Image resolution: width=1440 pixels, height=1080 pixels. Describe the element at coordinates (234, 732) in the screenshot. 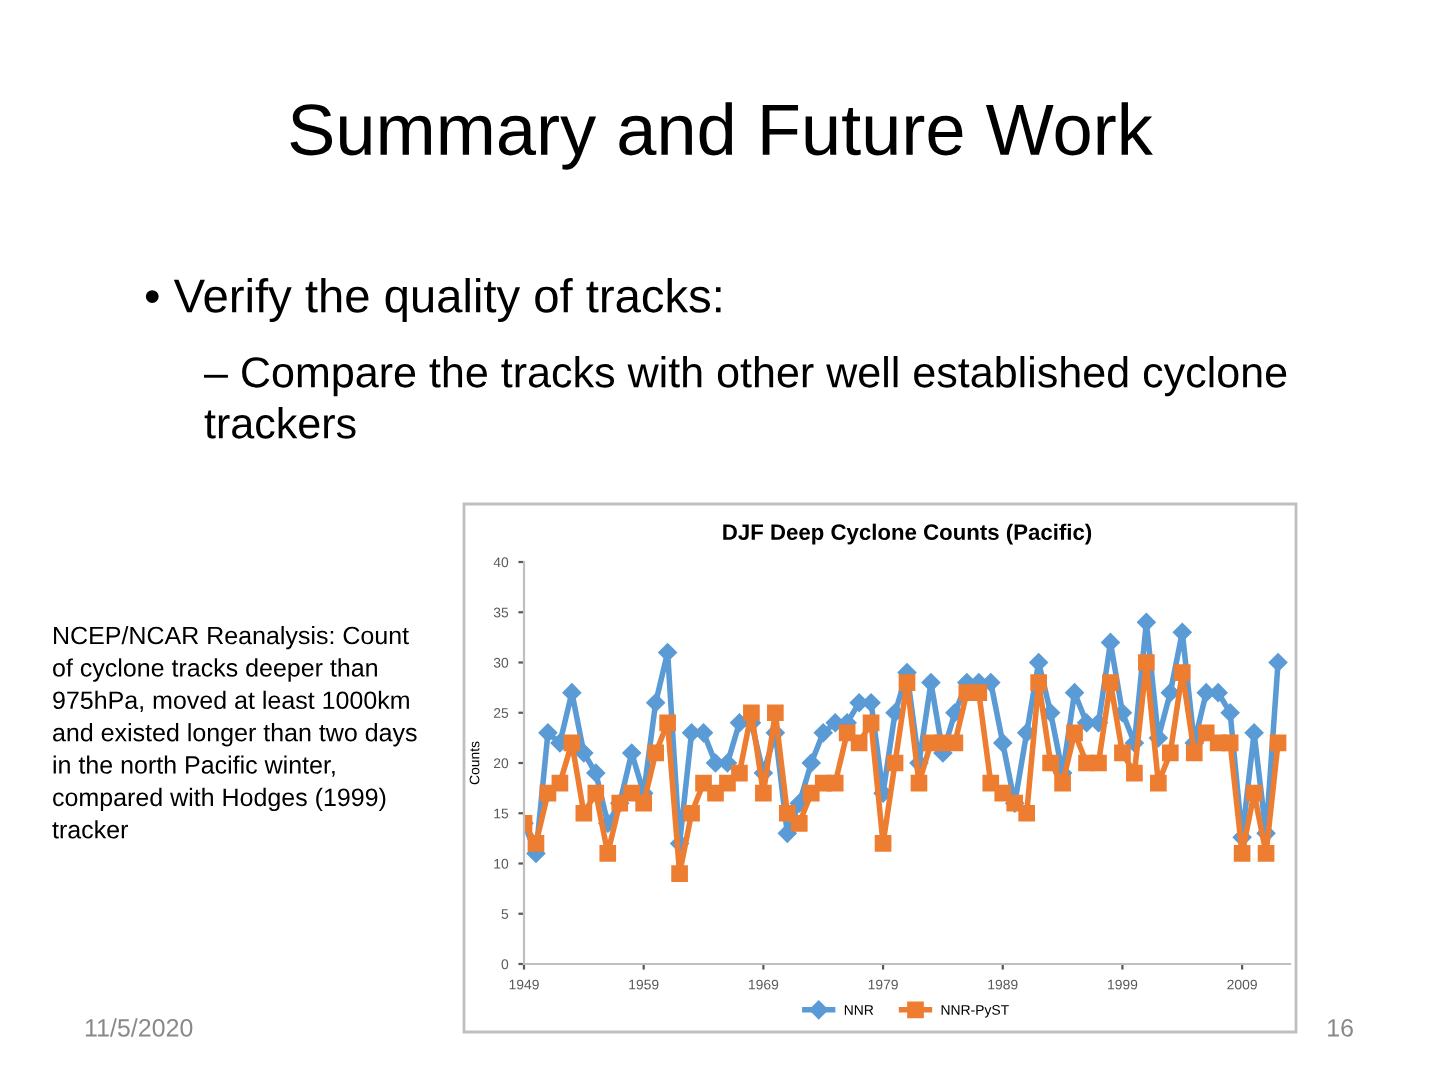

I see `text: NCEP/NCAR Reanalysis: Count of cyclone tracks deeper than 975hPa, moved at least 1000km and existed longer than two days in the north Pacific winter, compared with Hodges (1999) tracker` at that location.